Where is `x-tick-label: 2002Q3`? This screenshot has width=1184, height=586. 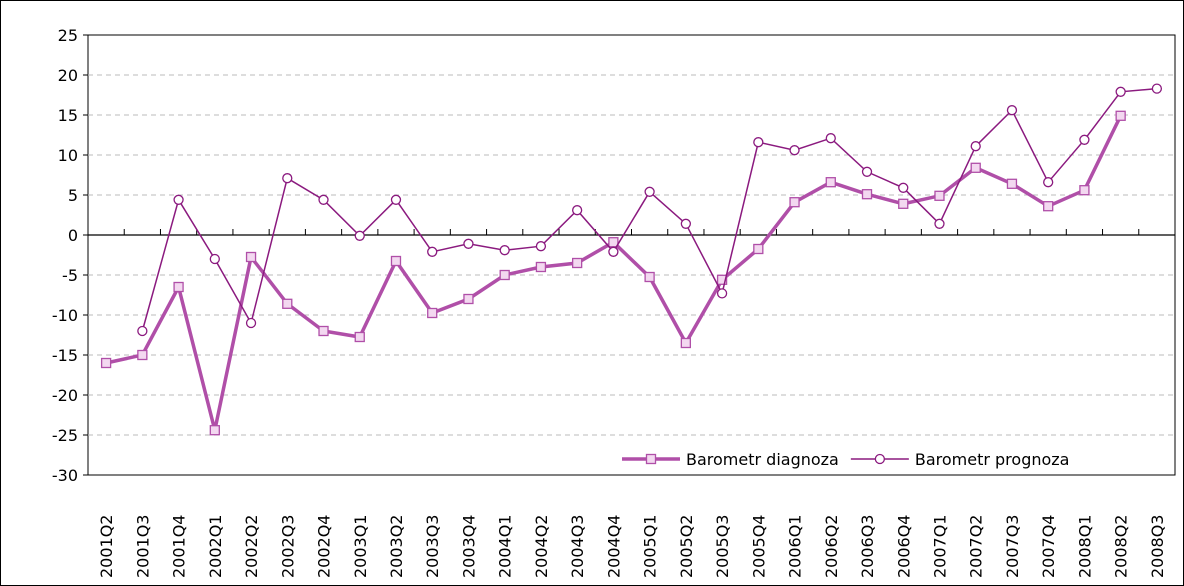
x-tick-label: 2002Q3 is located at coordinates (287, 547).